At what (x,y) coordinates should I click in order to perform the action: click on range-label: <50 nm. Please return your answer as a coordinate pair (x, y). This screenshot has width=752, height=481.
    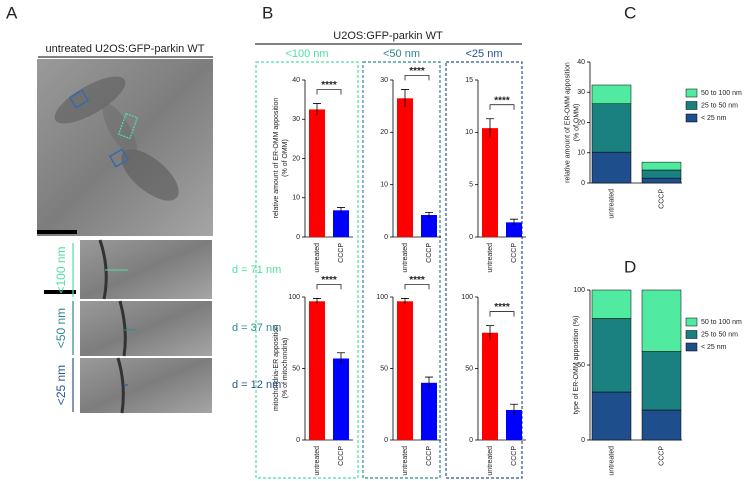
    Looking at the image, I should click on (61, 328).